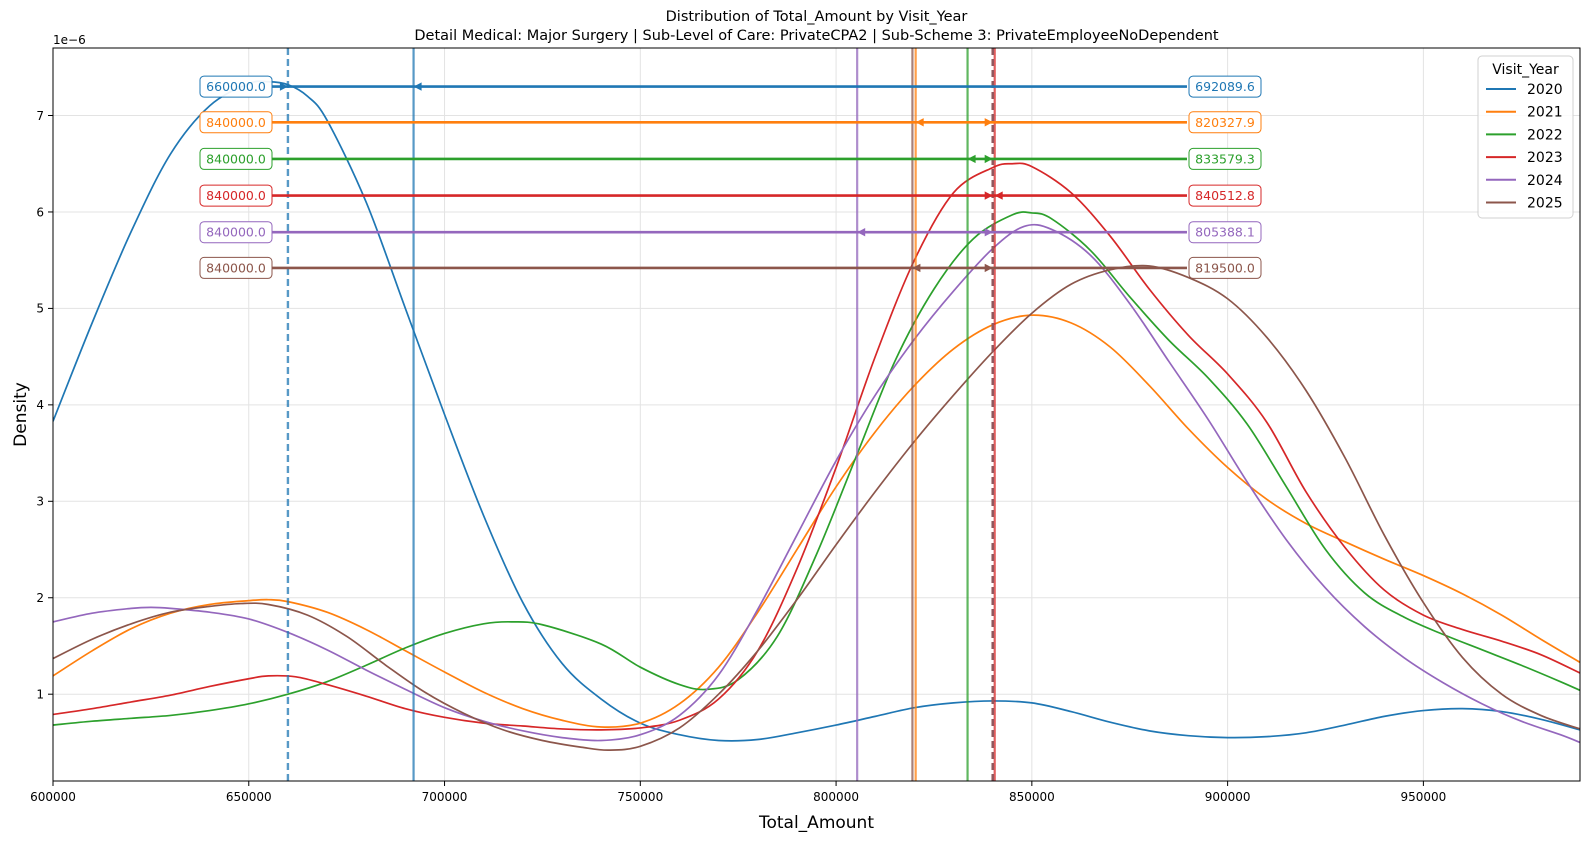 This screenshot has width=1589, height=849. I want to click on annotation-2024: 840000.0 805388.1, so click(730, 232).